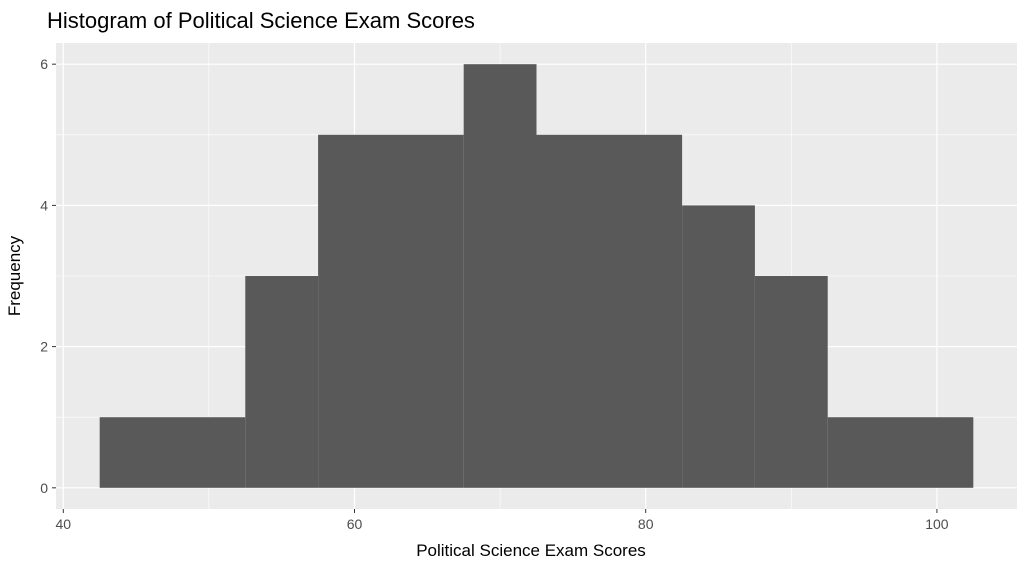 The width and height of the screenshot is (1024, 563). I want to click on x-axis-title: Political Science Exam Scores, so click(531, 550).